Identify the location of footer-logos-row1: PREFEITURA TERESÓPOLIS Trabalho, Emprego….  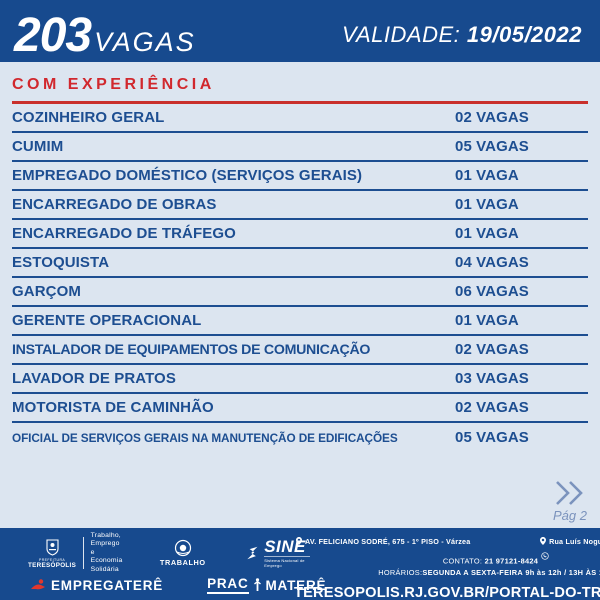
(169, 553).